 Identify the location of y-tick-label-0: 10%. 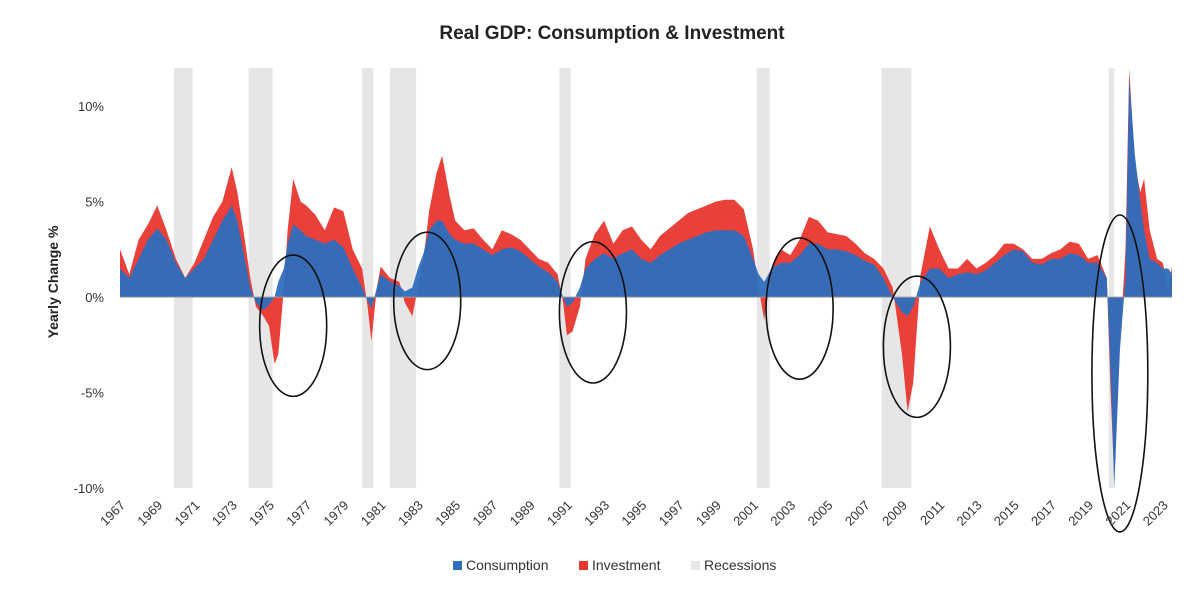
(91, 106).